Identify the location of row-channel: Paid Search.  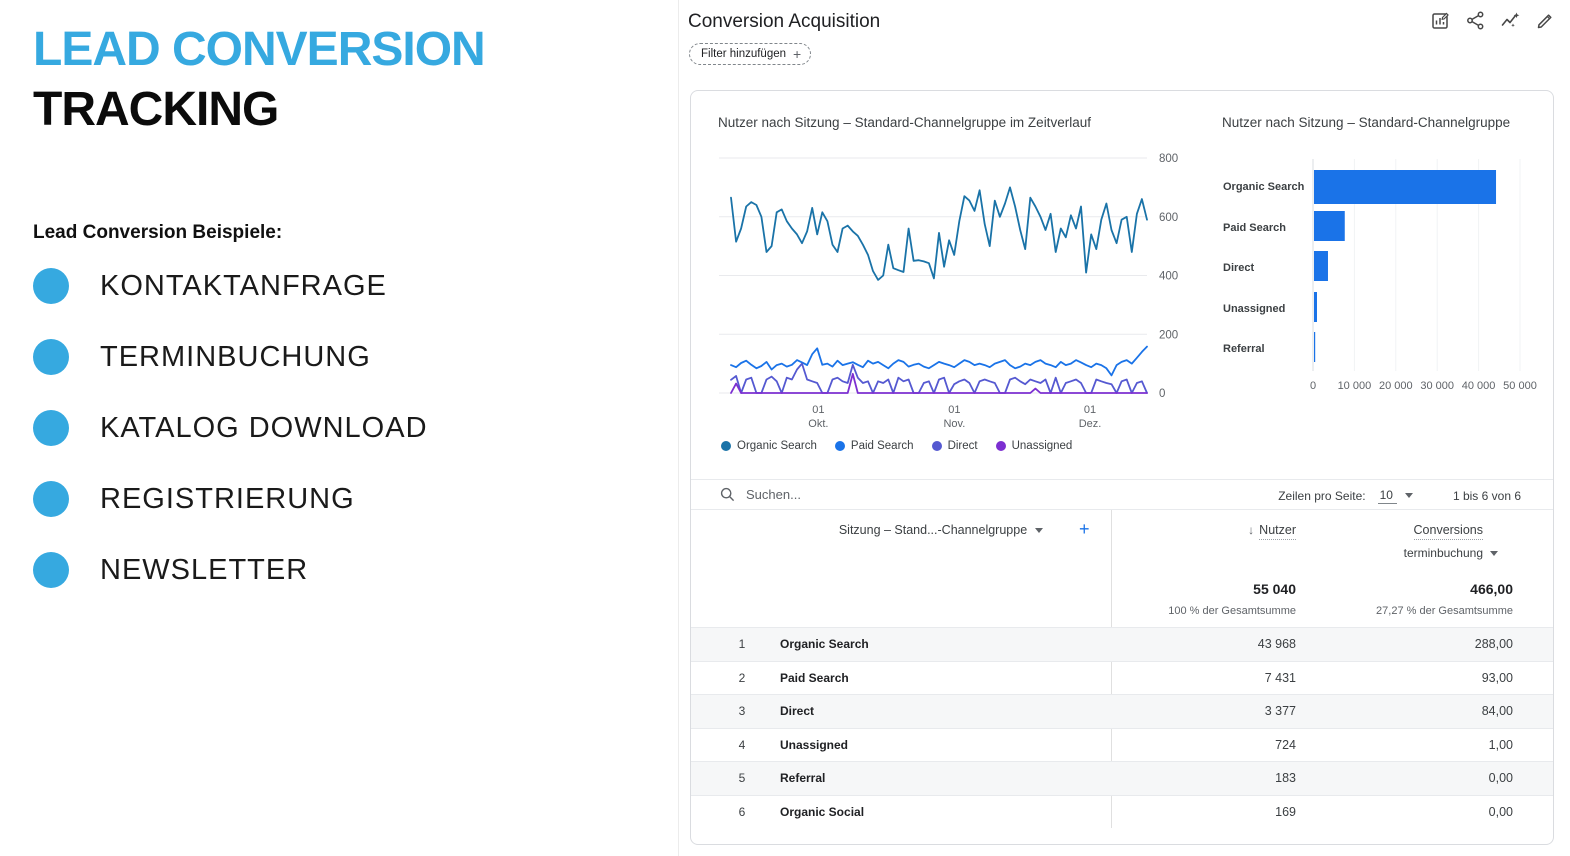
(814, 677).